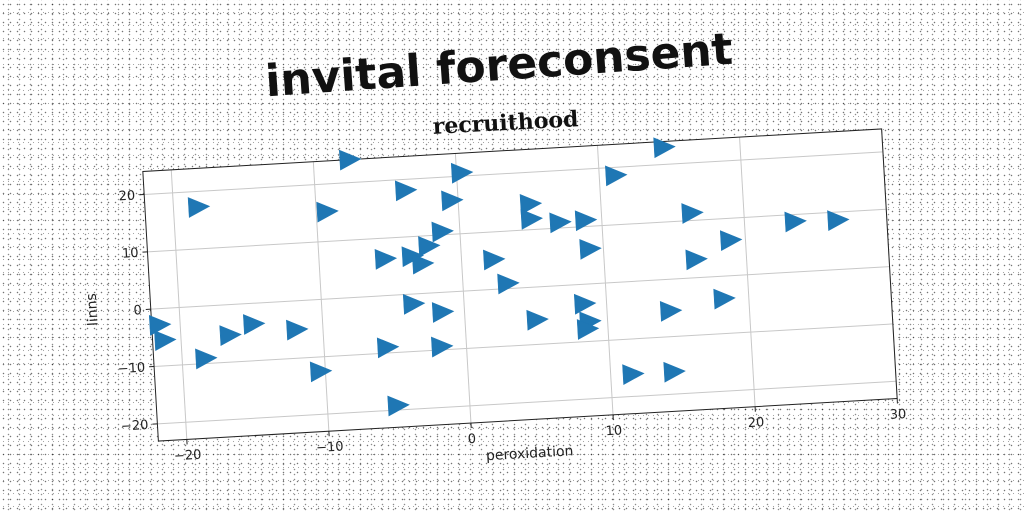 The image size is (1024, 512). I want to click on y-tick-label: 10, so click(130, 254).